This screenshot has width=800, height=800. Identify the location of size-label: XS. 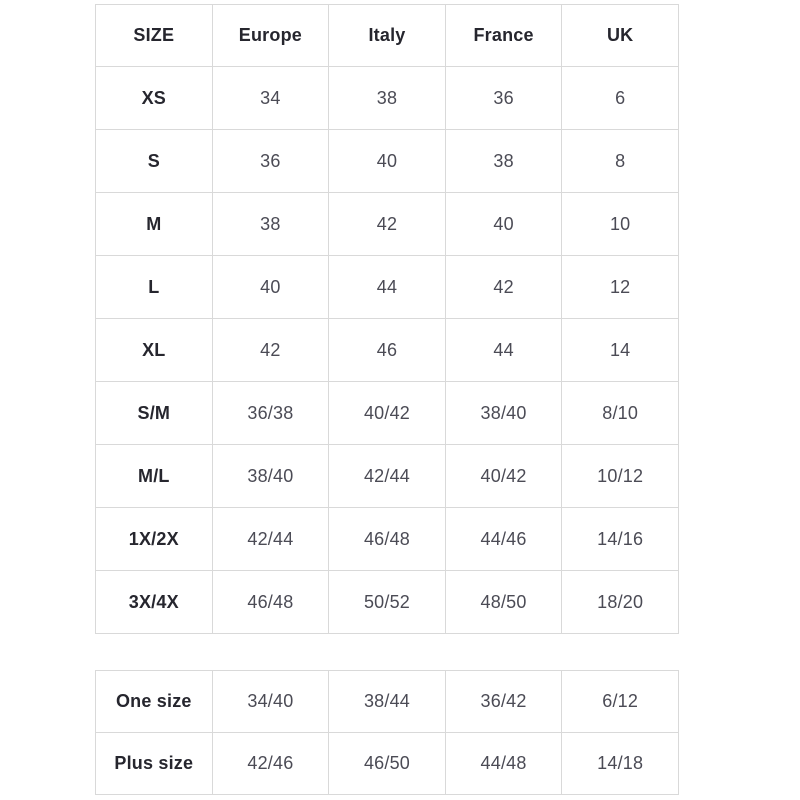
(154, 98).